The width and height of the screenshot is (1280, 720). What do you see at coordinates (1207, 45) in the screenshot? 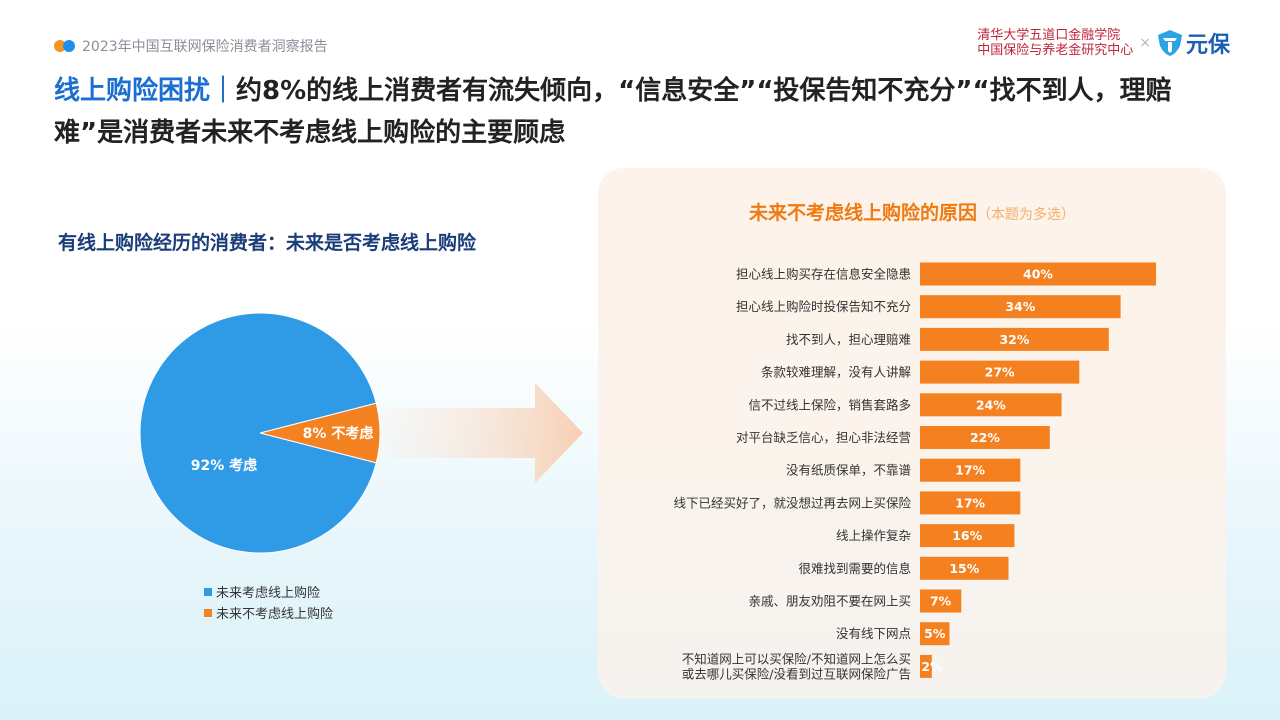
I see `brand-name: 元保` at bounding box center [1207, 45].